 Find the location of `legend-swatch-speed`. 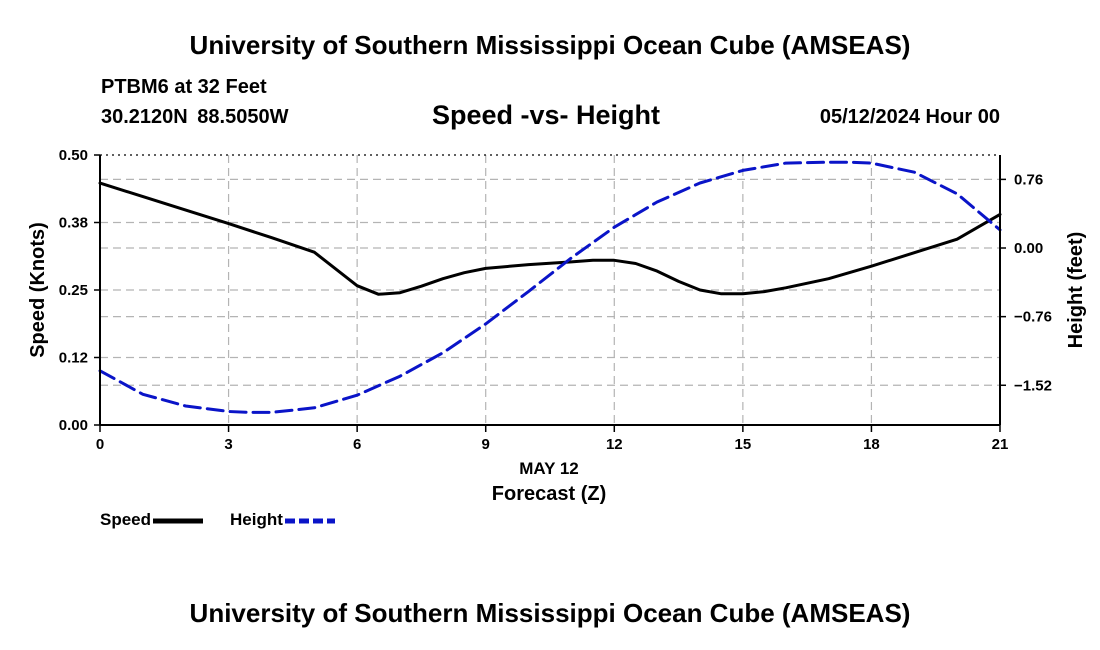

legend-swatch-speed is located at coordinates (178, 521).